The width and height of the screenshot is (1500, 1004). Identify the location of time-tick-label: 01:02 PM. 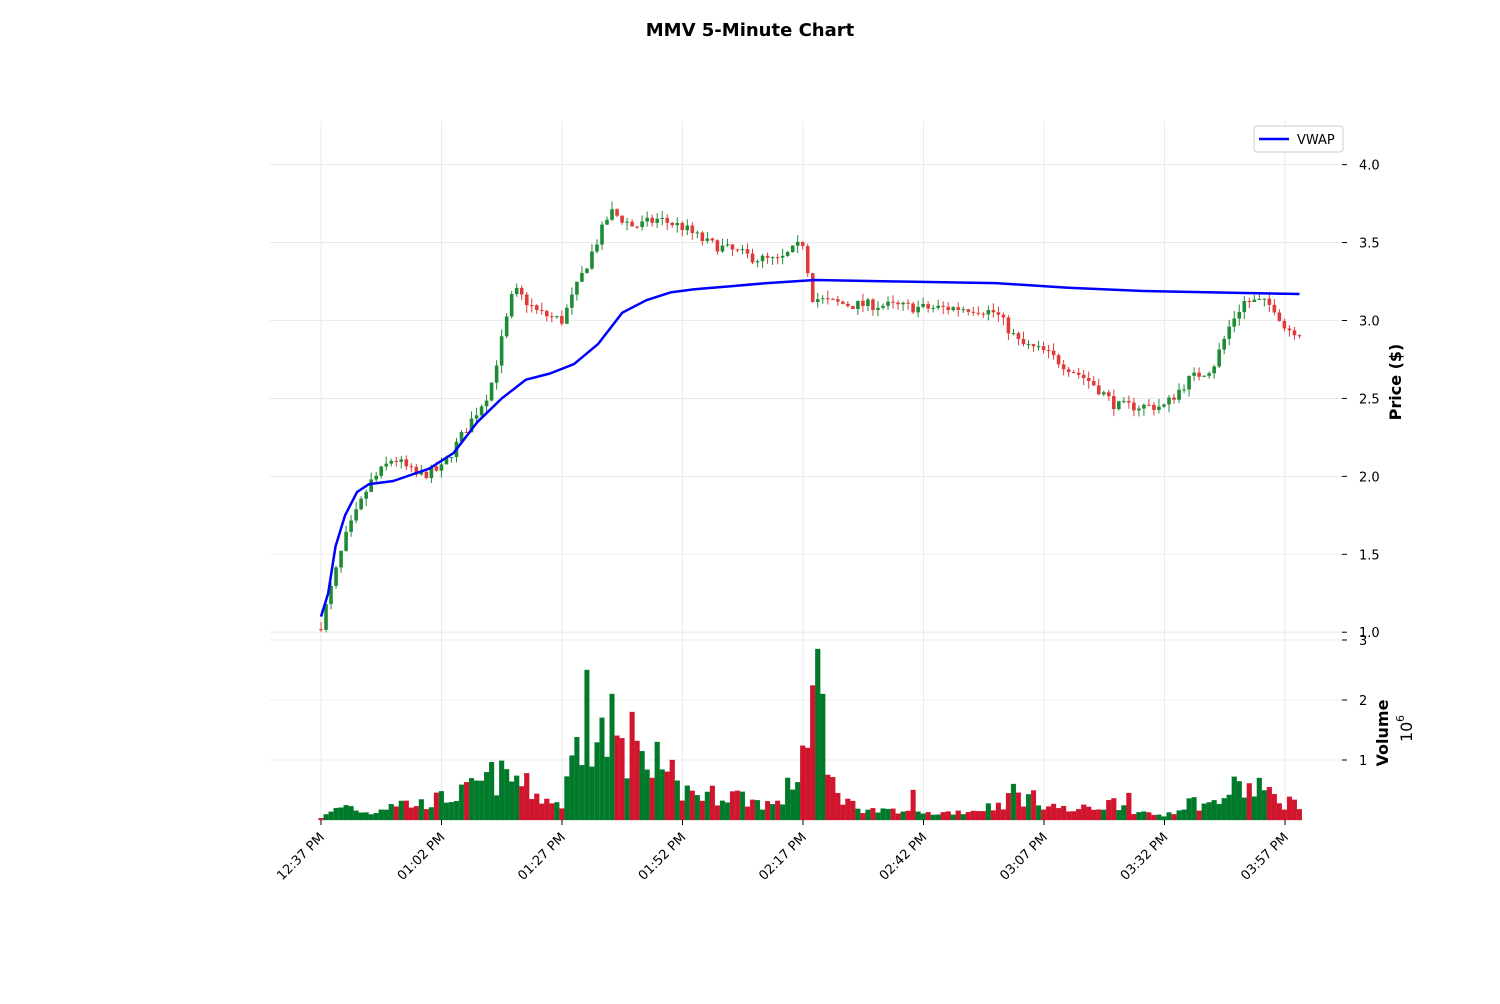
(421, 856).